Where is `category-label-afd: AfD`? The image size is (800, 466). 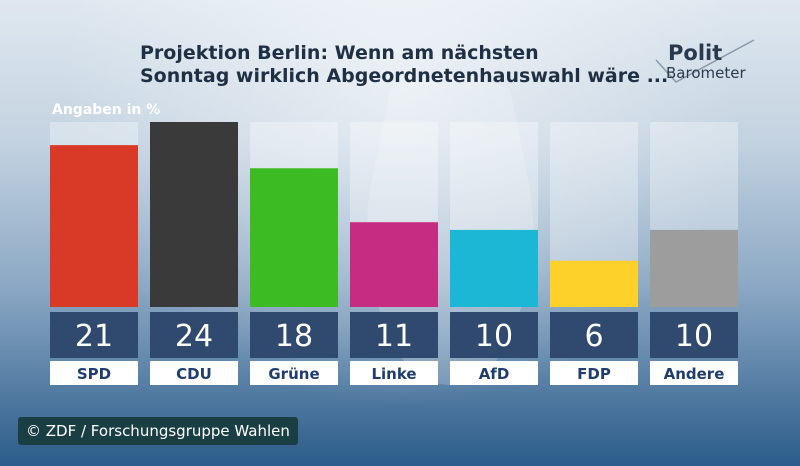 category-label-afd: AfD is located at coordinates (494, 374).